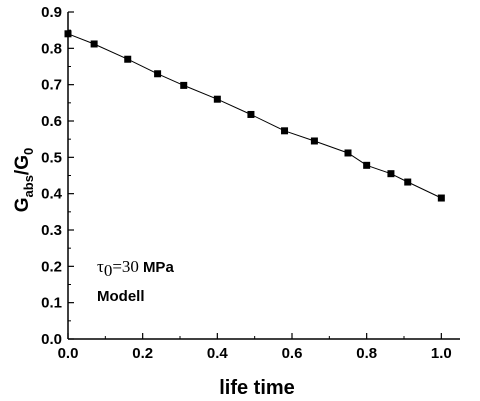 Image resolution: width=480 pixels, height=401 pixels. What do you see at coordinates (51, 303) in the screenshot?
I see `y-tick-label: 0.1` at bounding box center [51, 303].